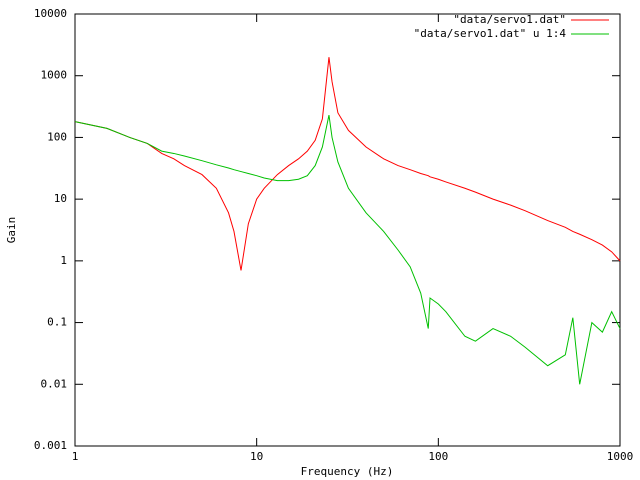 The width and height of the screenshot is (640, 480). I want to click on x-tick-label: 10, so click(256, 456).